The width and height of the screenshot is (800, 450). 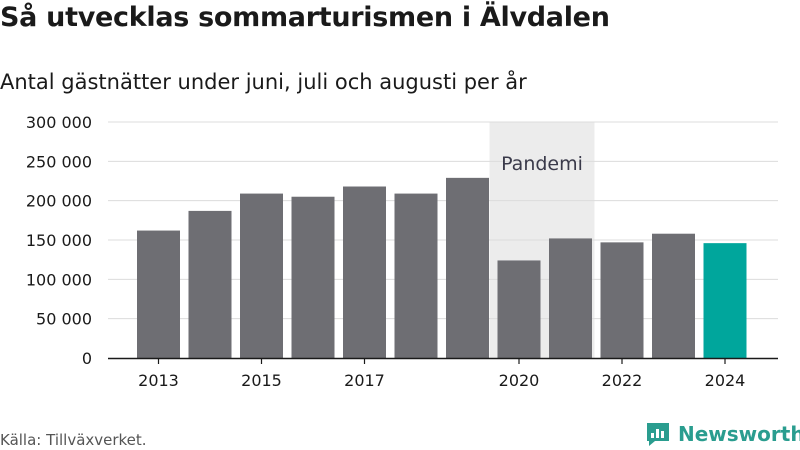 What do you see at coordinates (622, 380) in the screenshot?
I see `x-tick-label: 2022` at bounding box center [622, 380].